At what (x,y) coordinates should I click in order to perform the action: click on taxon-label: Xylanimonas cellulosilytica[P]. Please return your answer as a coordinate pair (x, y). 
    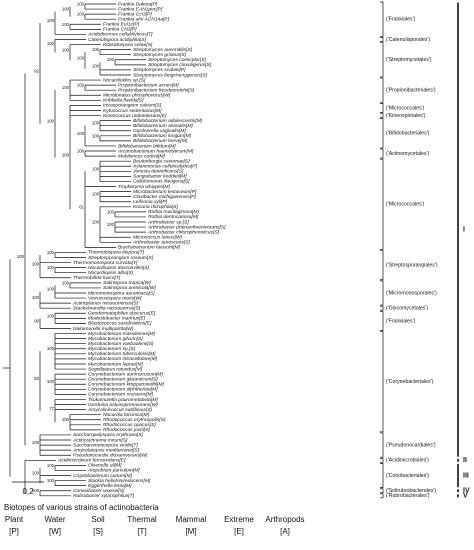
    Looking at the image, I should click on (165, 167).